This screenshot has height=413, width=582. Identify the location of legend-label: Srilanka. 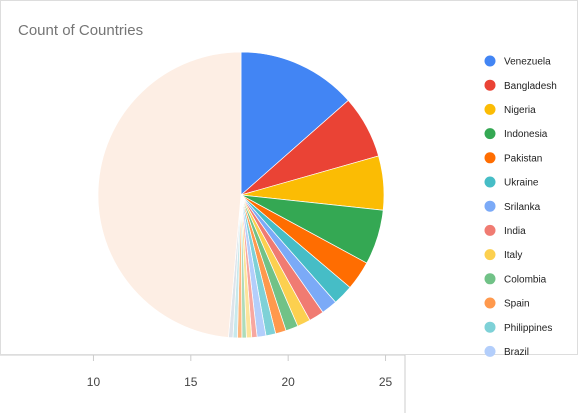
(522, 207).